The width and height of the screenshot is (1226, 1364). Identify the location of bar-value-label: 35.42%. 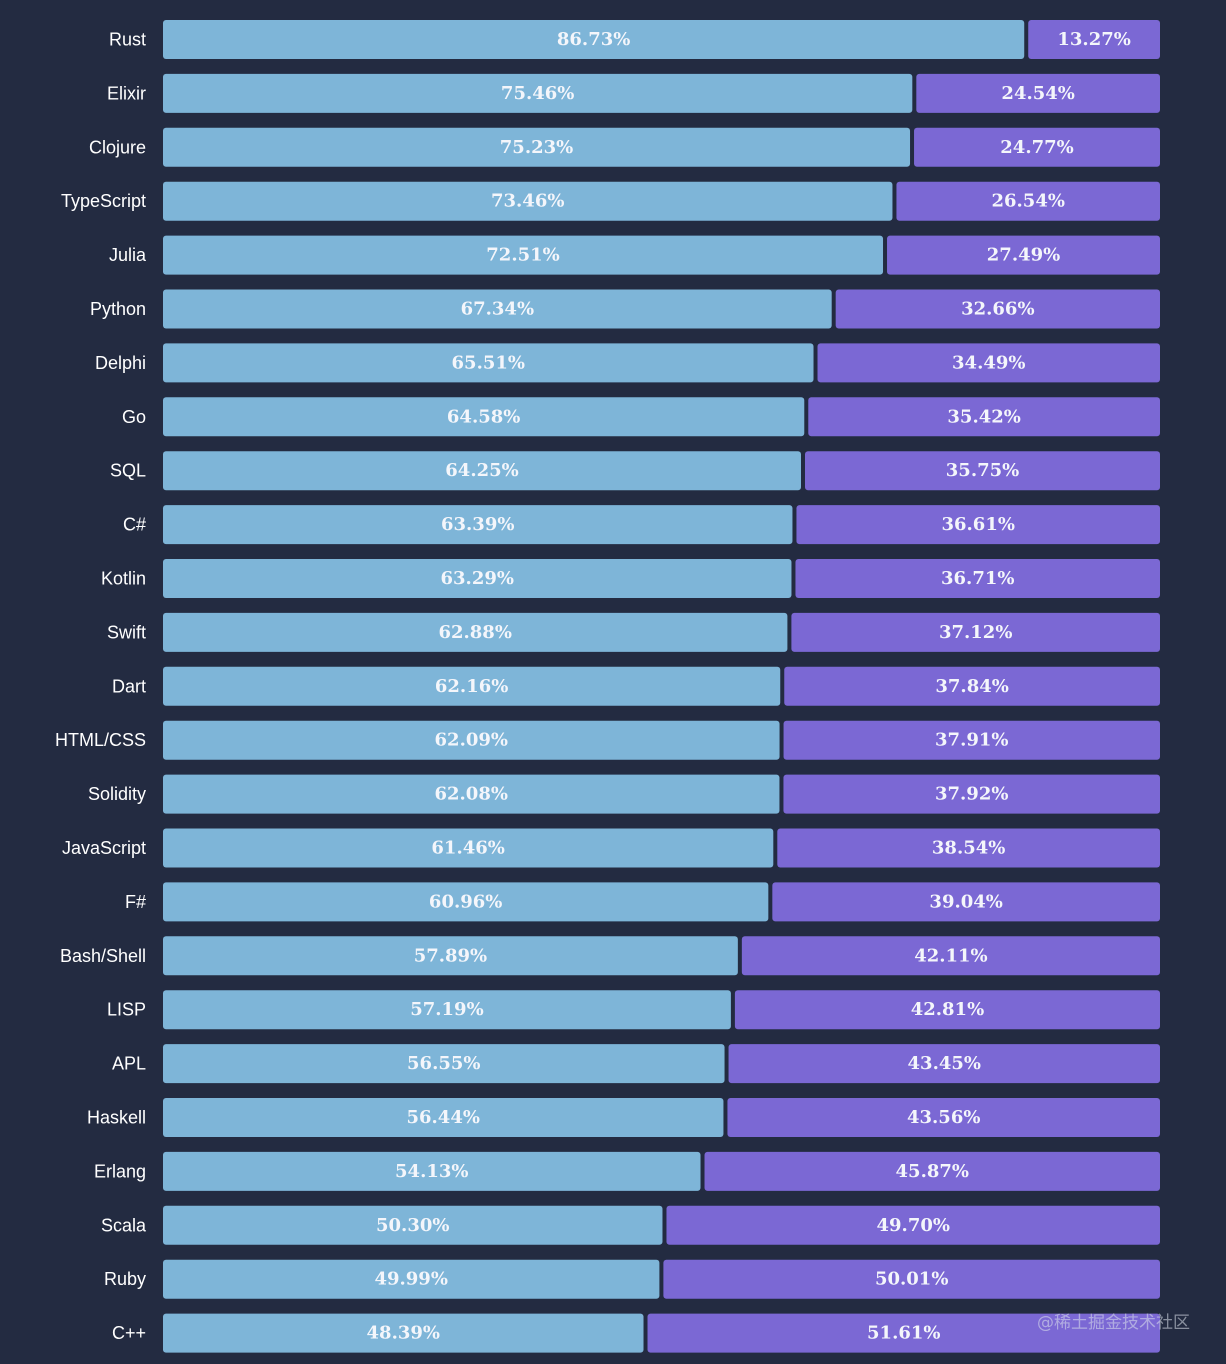
(983, 416).